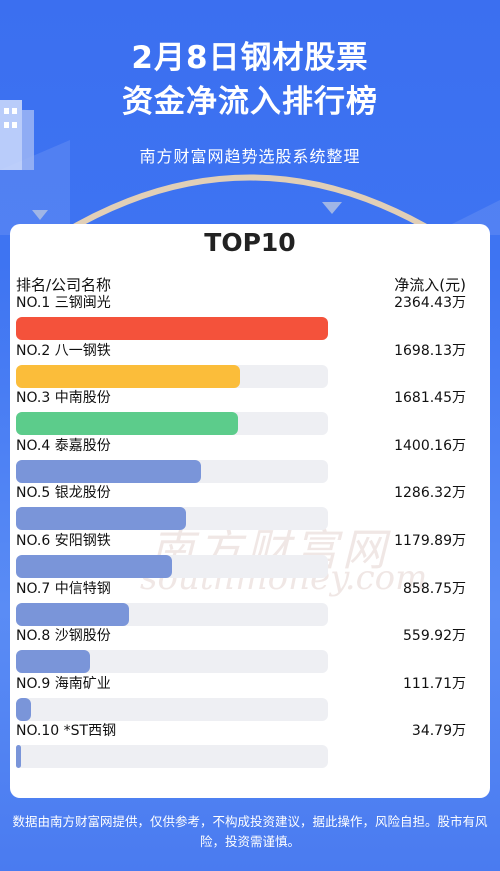 The image size is (500, 871). Describe the element at coordinates (438, 731) in the screenshot. I see `bar-value-label: 34.79万` at that location.